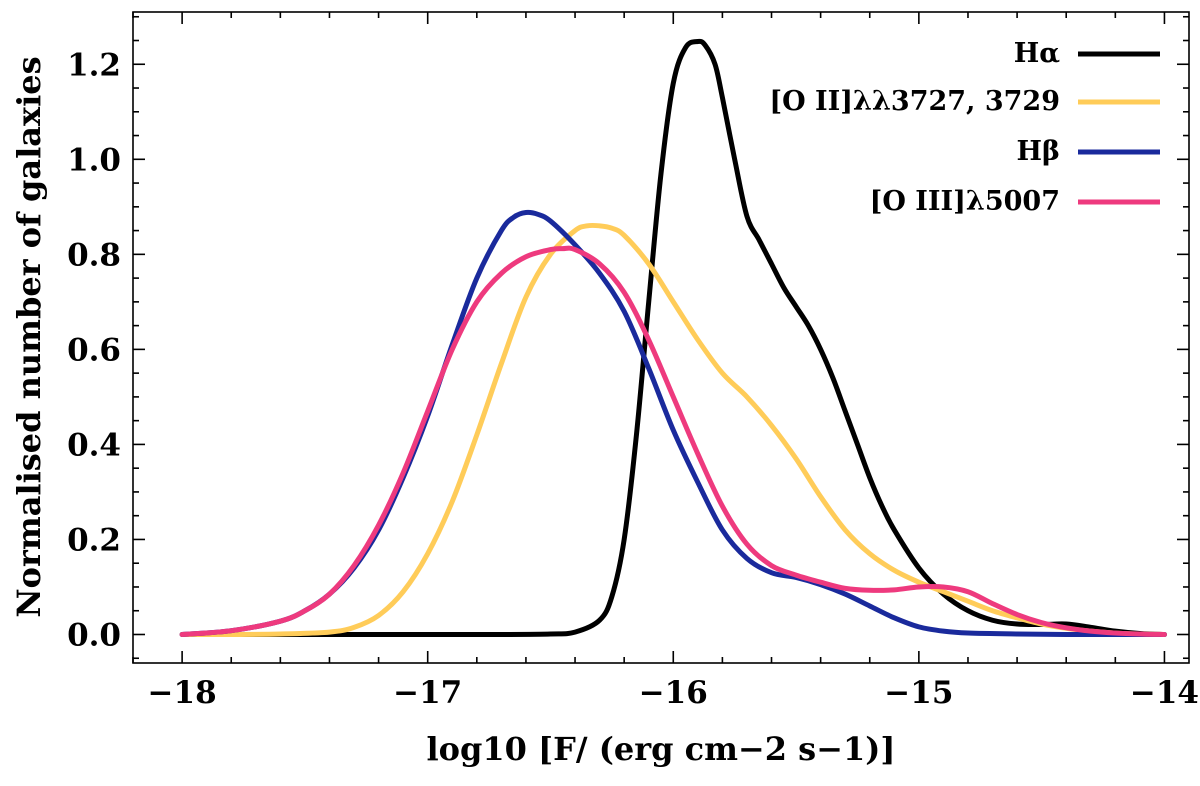  What do you see at coordinates (94, 255) in the screenshot?
I see `y-tick-label: 0.8` at bounding box center [94, 255].